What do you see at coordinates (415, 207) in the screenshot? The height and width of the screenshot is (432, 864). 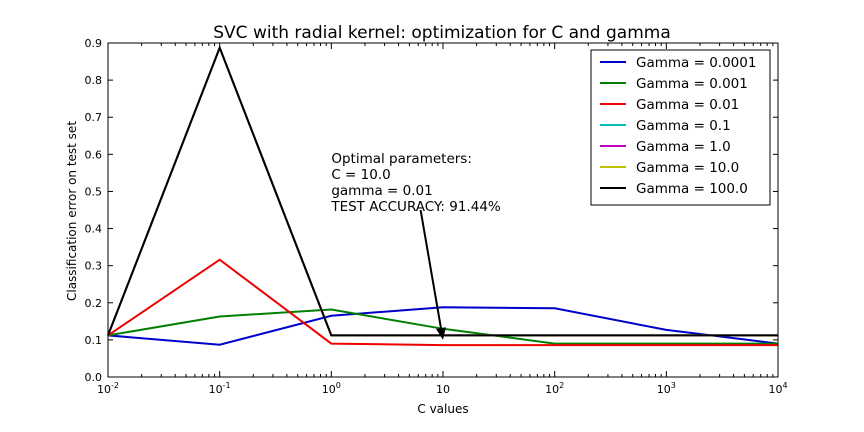 I see `annotation-line-3: TEST ACCURACY: 91.44%` at bounding box center [415, 207].